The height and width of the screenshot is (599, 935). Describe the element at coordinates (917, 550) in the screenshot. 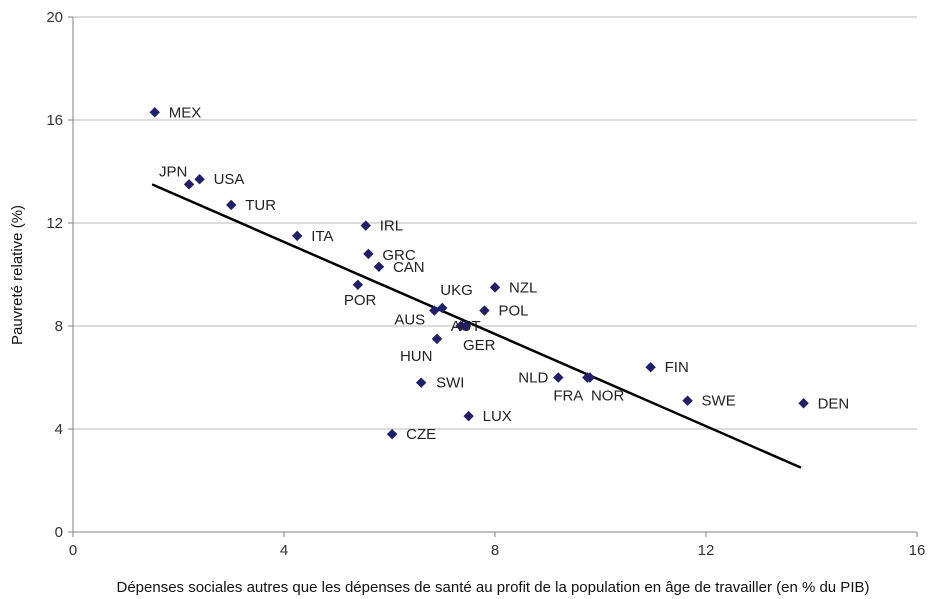

I see `x-tick-label: 16` at that location.